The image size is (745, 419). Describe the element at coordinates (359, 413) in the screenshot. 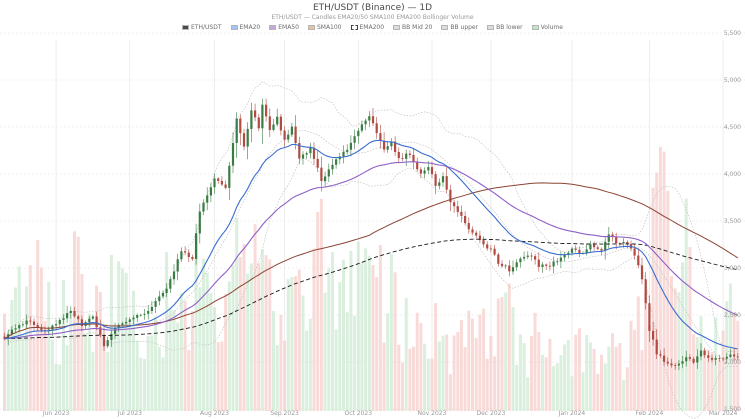

I see `svg-text: Oct 2023` at that location.